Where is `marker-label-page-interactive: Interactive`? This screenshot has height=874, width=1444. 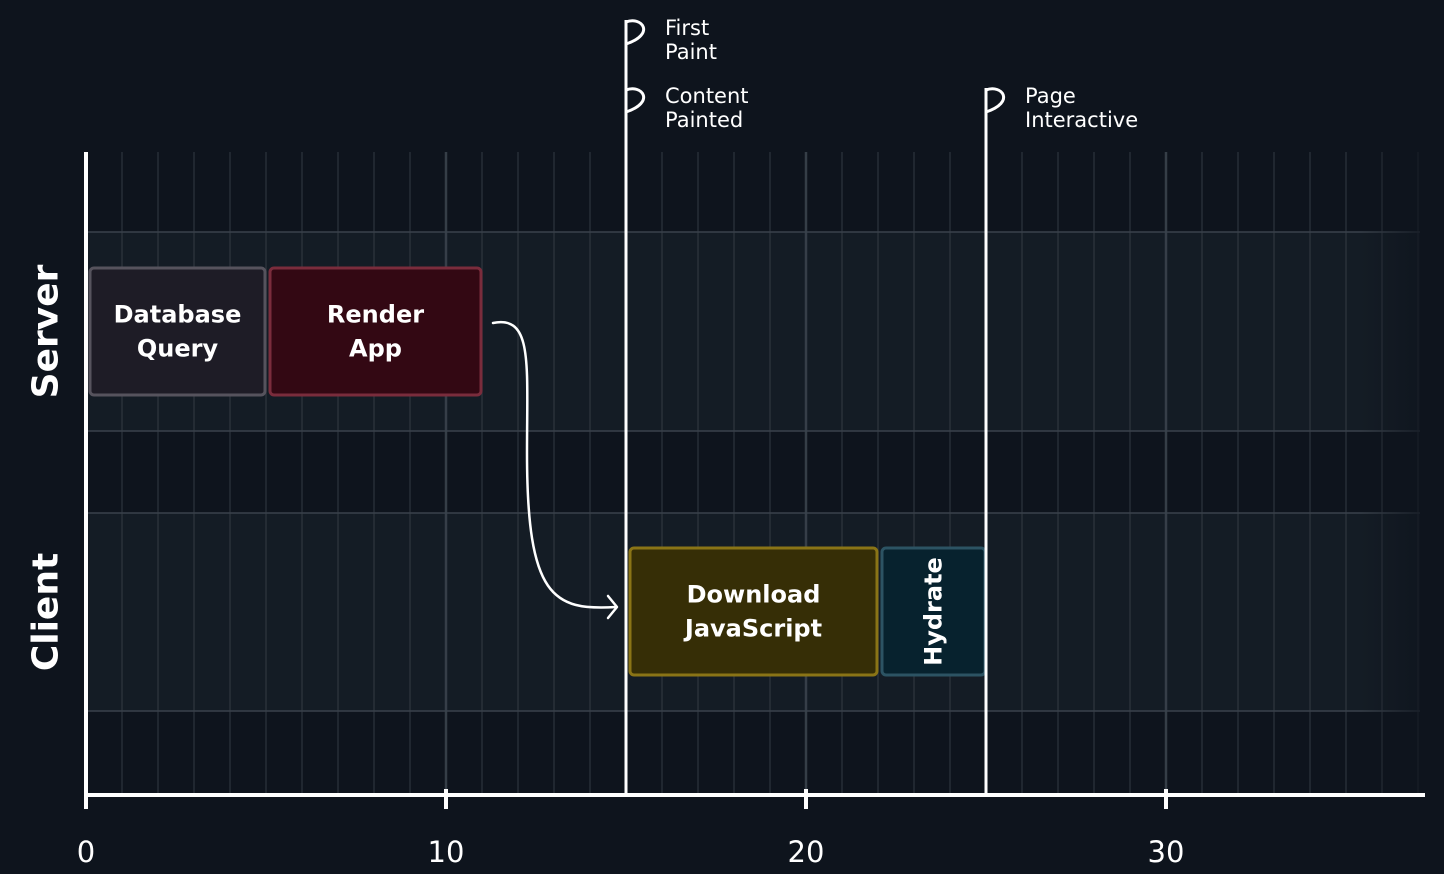
marker-label-page-interactive: Interactive is located at coordinates (1081, 120).